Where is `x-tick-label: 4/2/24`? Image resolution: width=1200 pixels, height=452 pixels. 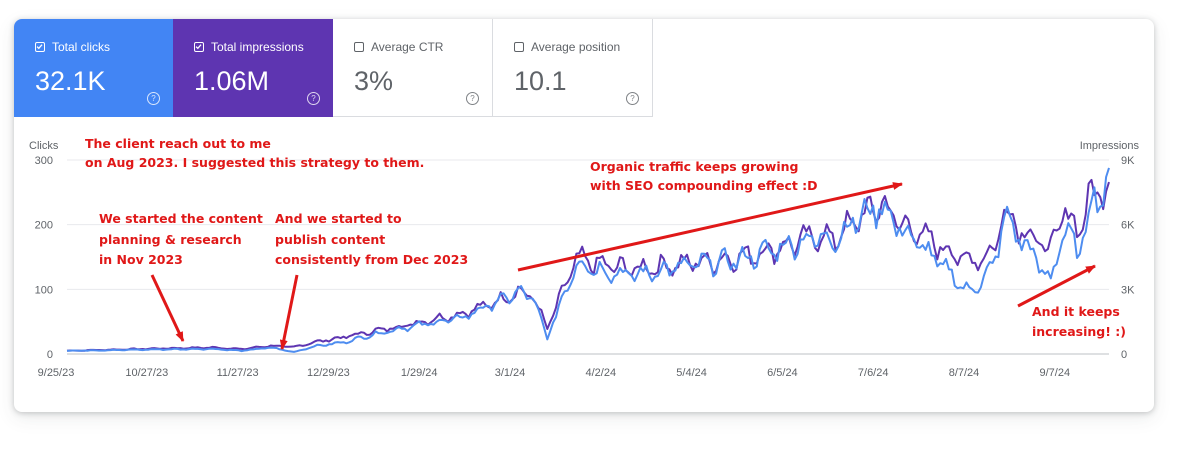
x-tick-label: 4/2/24 is located at coordinates (601, 373).